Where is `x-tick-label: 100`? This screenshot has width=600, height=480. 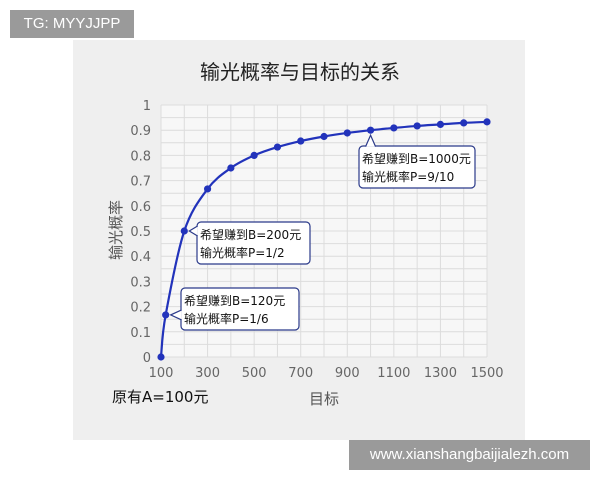
x-tick-label: 100 is located at coordinates (161, 373).